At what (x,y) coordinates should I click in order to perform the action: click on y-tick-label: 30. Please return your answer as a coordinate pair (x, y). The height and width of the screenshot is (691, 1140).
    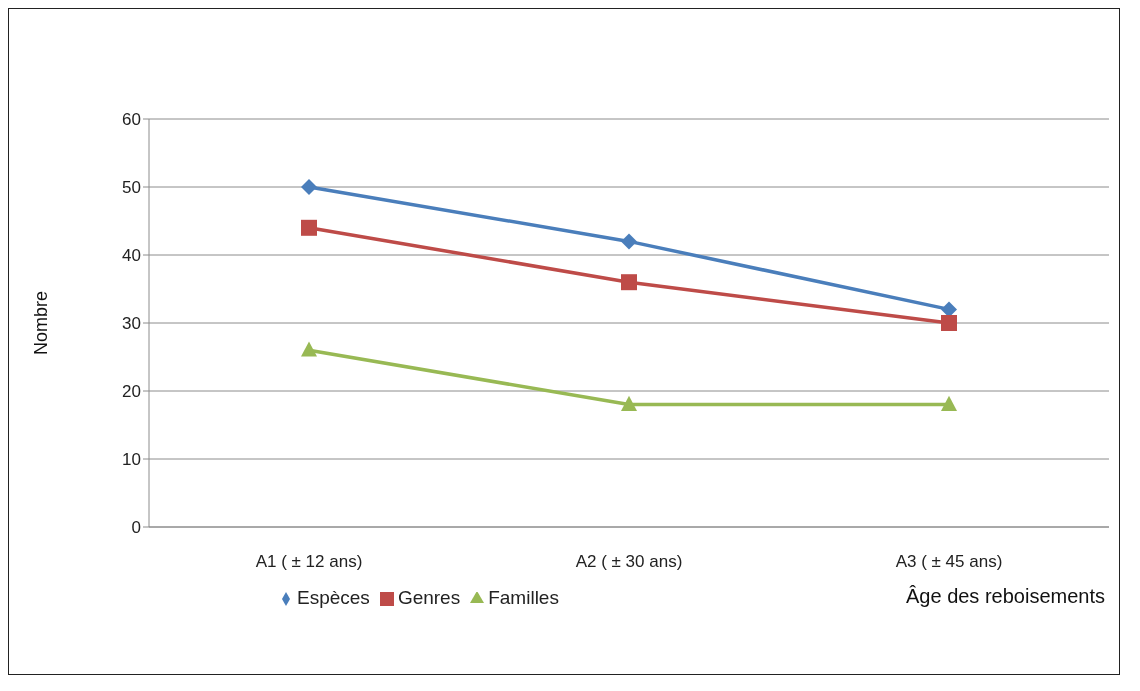
    Looking at the image, I should click on (131, 324).